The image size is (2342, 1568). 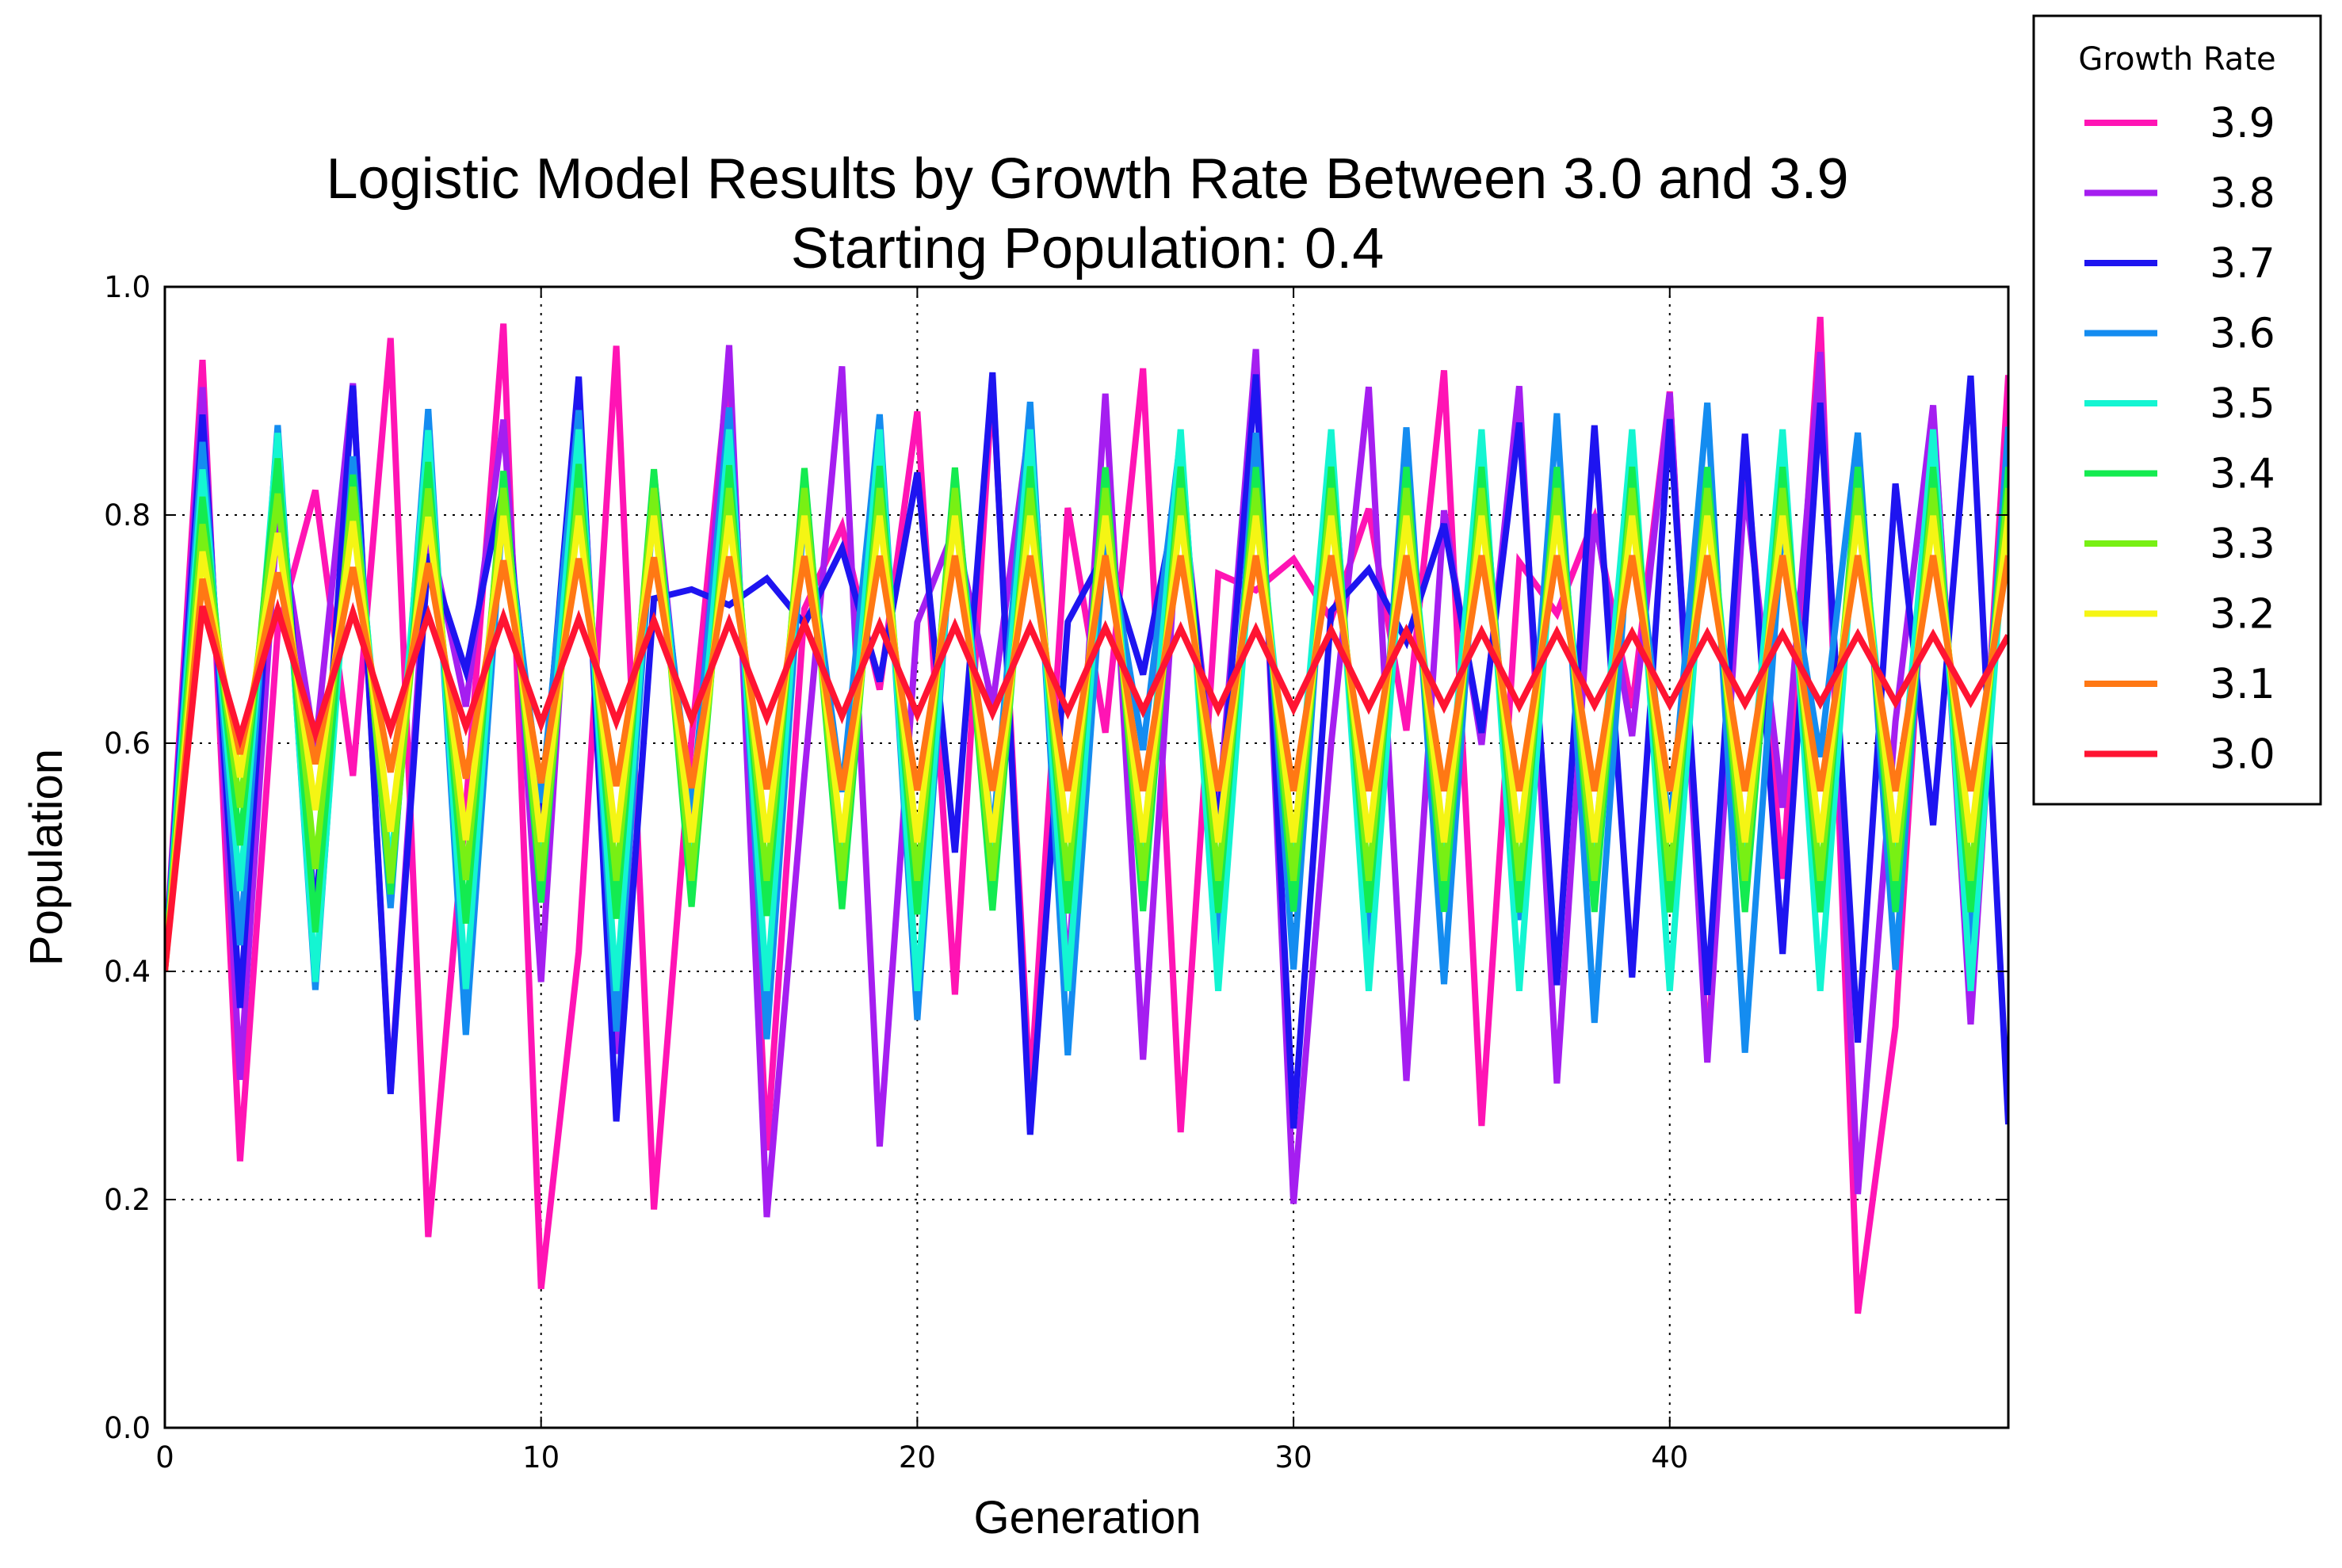 I want to click on y-tick-label: 0.0, so click(x=127, y=1428).